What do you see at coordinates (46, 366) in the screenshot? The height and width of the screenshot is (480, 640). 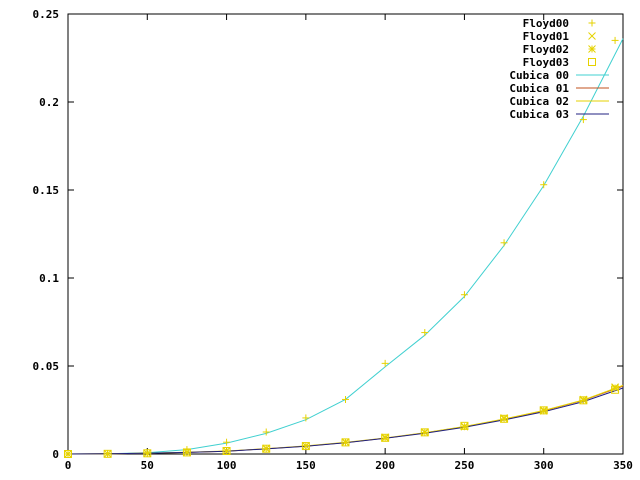 I see `y-tick-label: 0.05` at bounding box center [46, 366].